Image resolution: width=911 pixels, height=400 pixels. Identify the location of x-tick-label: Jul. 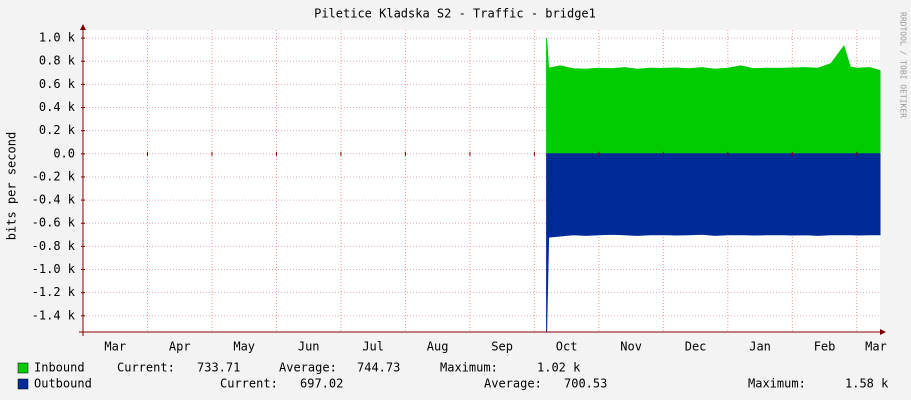
(373, 347).